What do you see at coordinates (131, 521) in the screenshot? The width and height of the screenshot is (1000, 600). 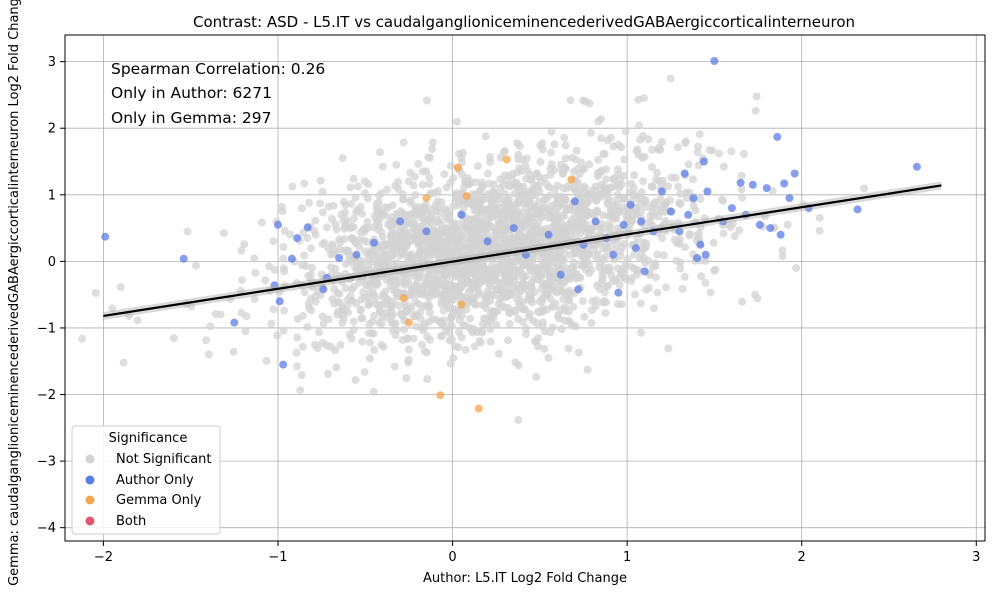 I see `legend-label-both: Both` at bounding box center [131, 521].